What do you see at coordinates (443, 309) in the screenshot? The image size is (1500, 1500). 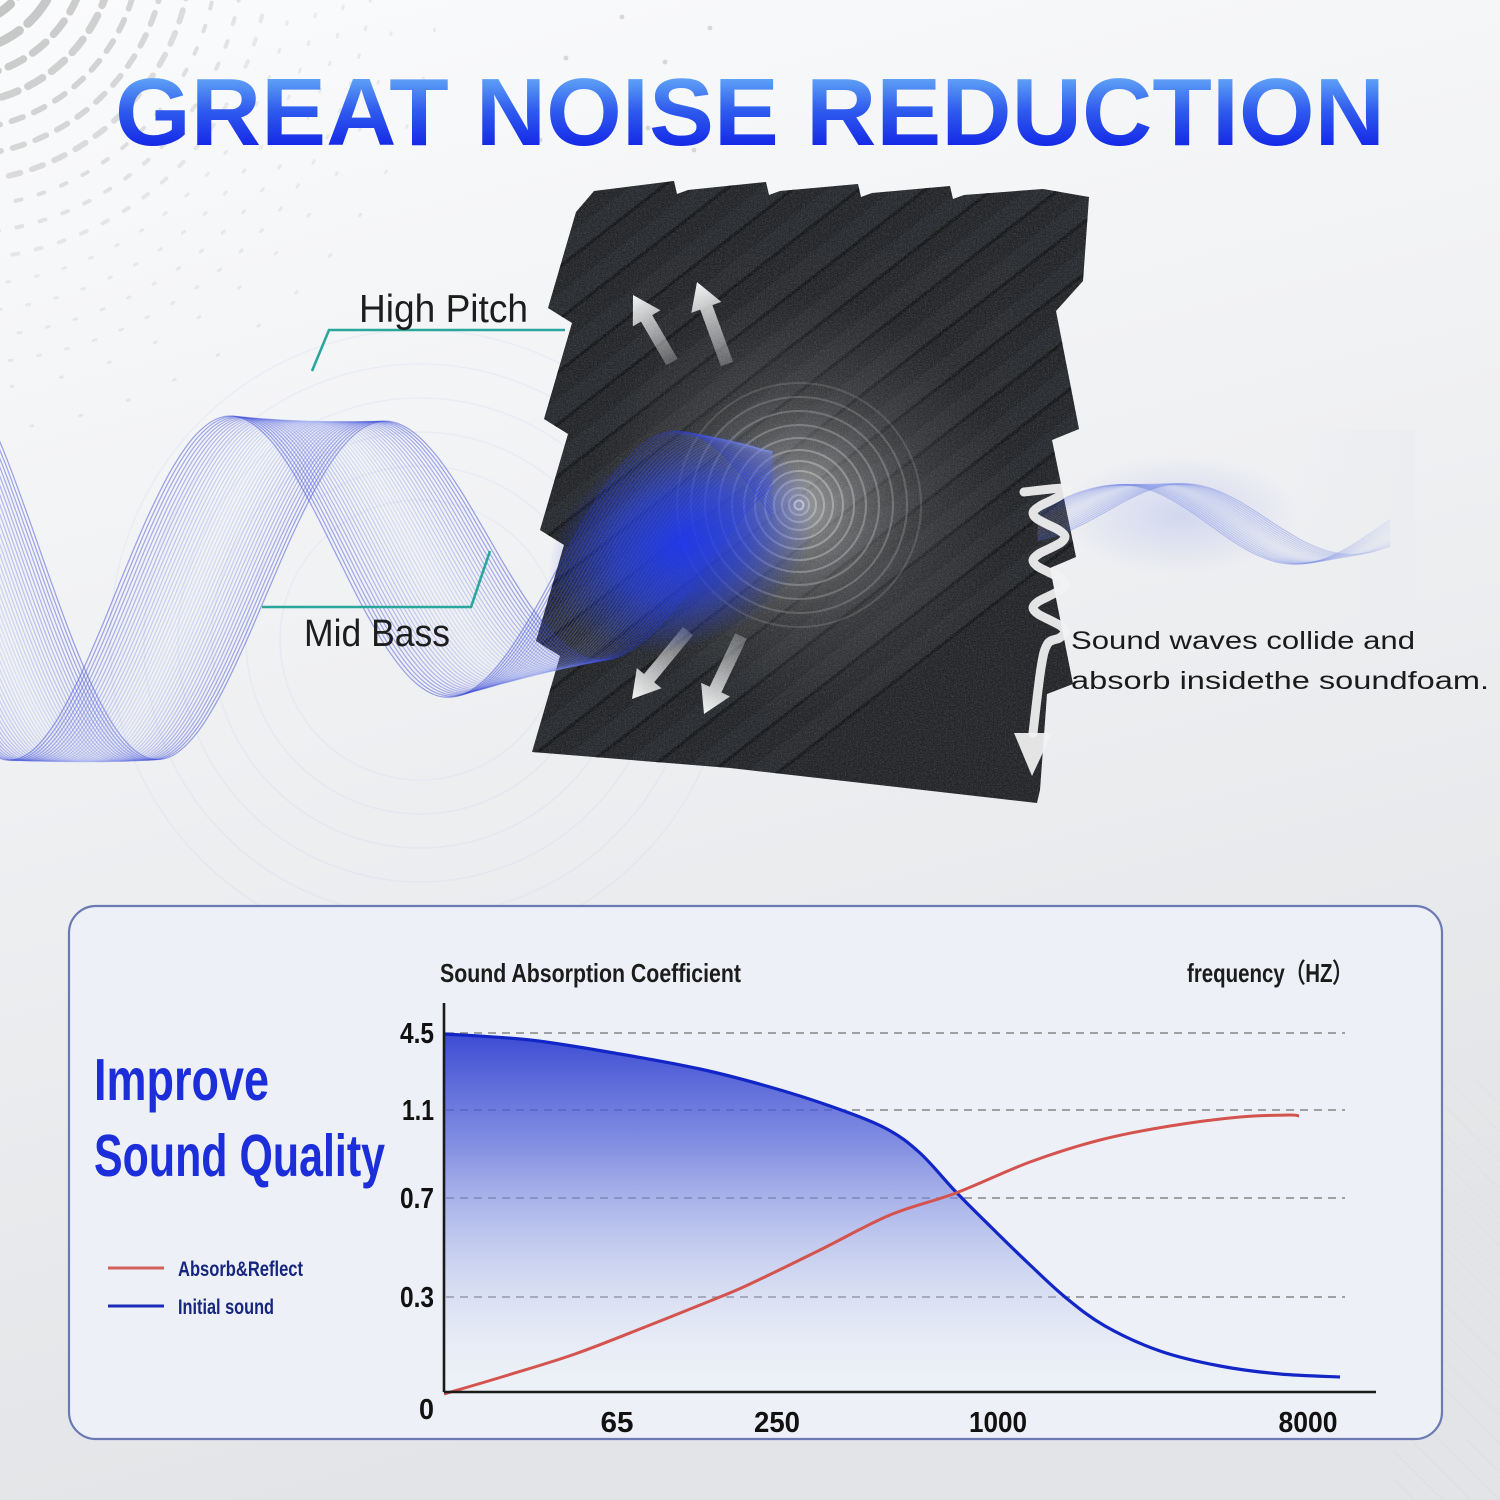 I see `svg-text: High Pitch` at bounding box center [443, 309].